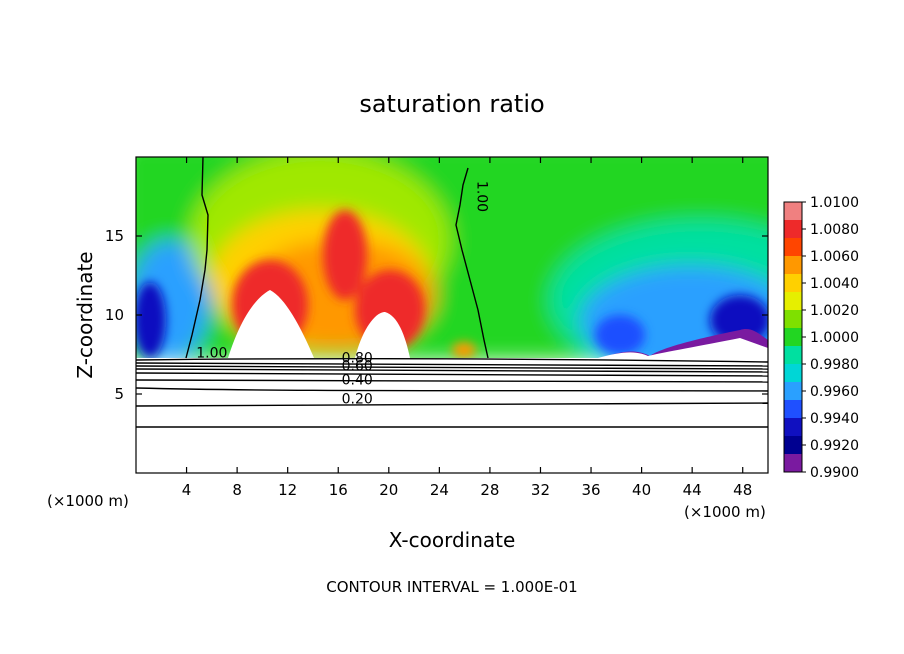 This screenshot has height=654, width=904. What do you see at coordinates (114, 315) in the screenshot?
I see `y-tick-label: 10` at bounding box center [114, 315].